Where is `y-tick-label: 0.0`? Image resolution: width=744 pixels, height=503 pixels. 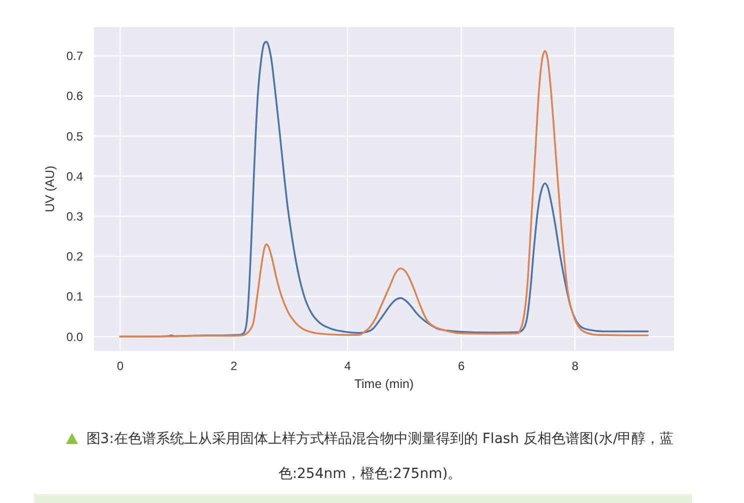
y-tick-label: 0.0 is located at coordinates (75, 337).